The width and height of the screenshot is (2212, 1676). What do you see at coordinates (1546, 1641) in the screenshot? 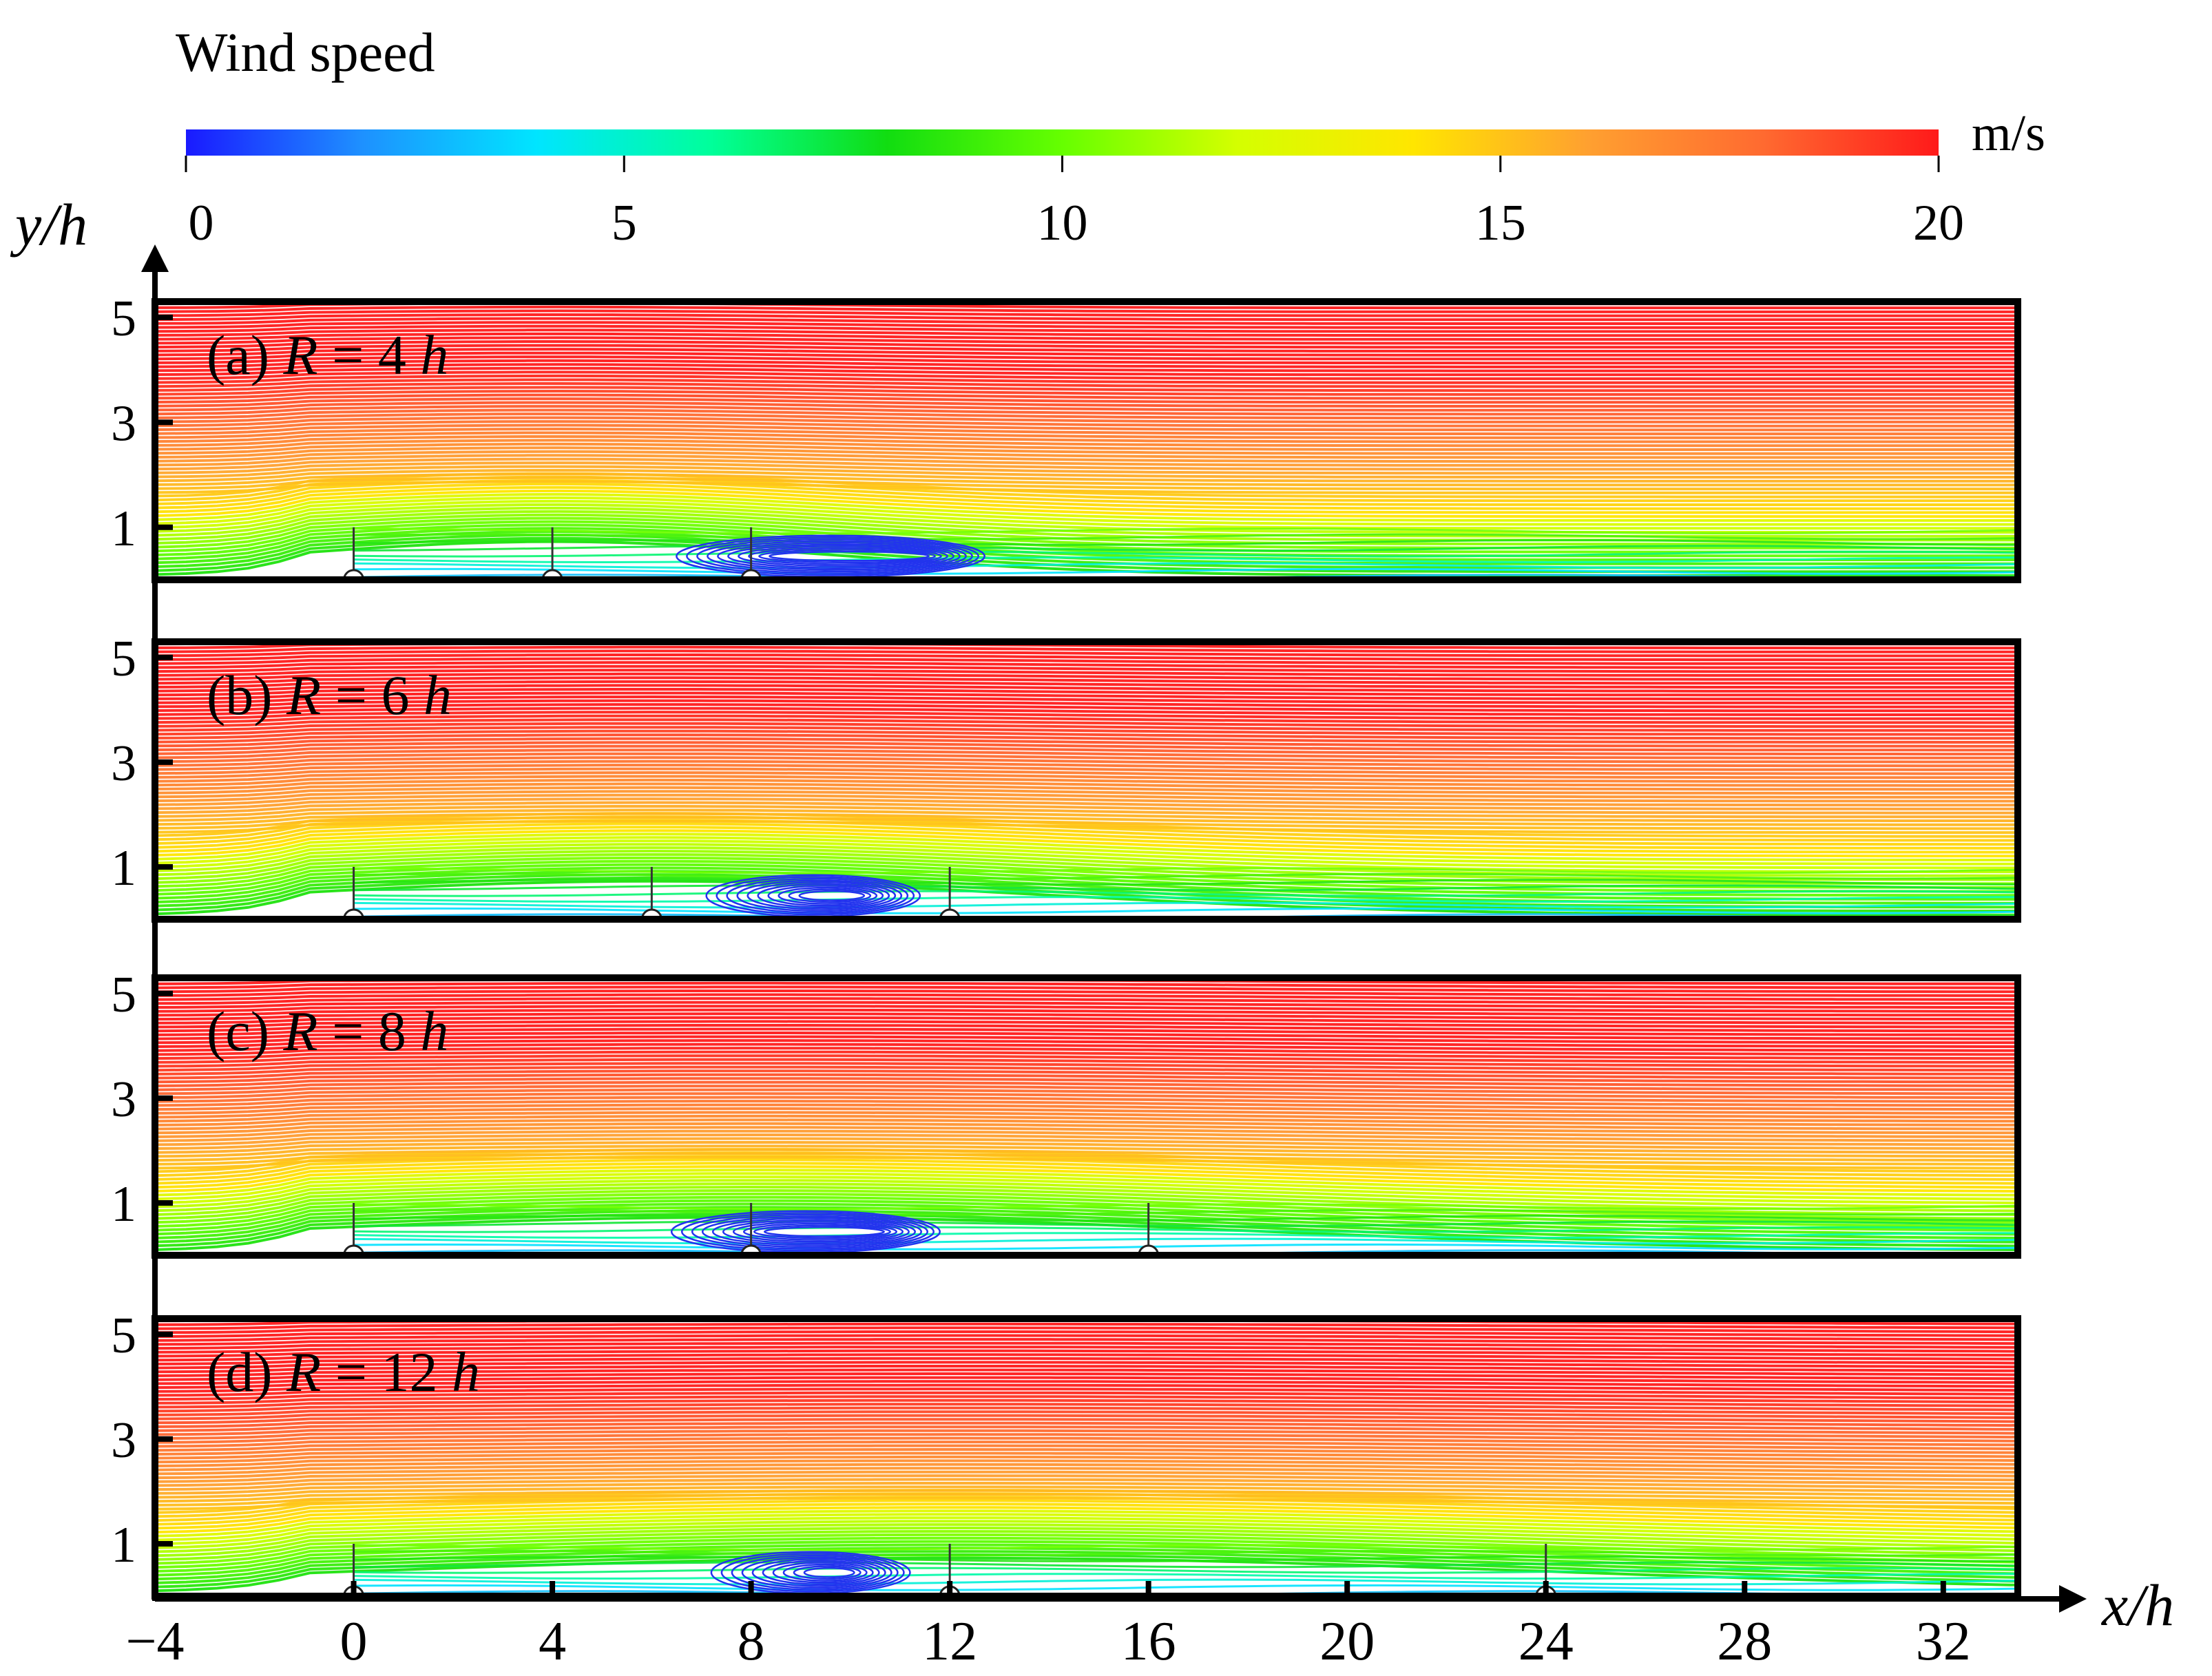
I see `x-tick-label: 24` at bounding box center [1546, 1641].